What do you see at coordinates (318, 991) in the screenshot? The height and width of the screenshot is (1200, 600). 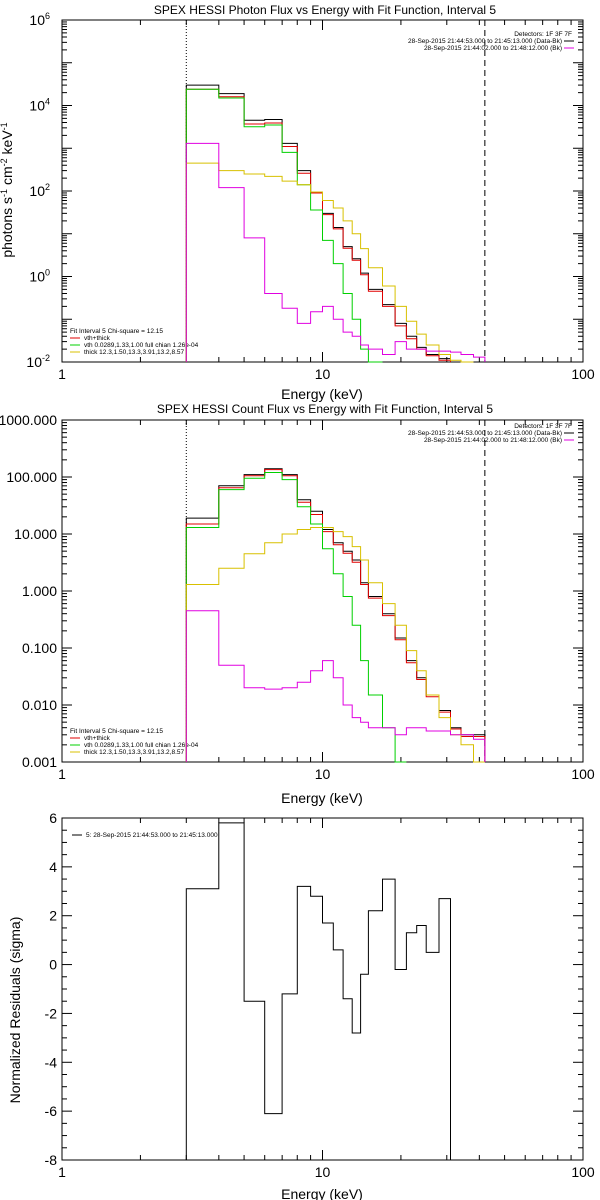 I see `resid-series-residuals` at bounding box center [318, 991].